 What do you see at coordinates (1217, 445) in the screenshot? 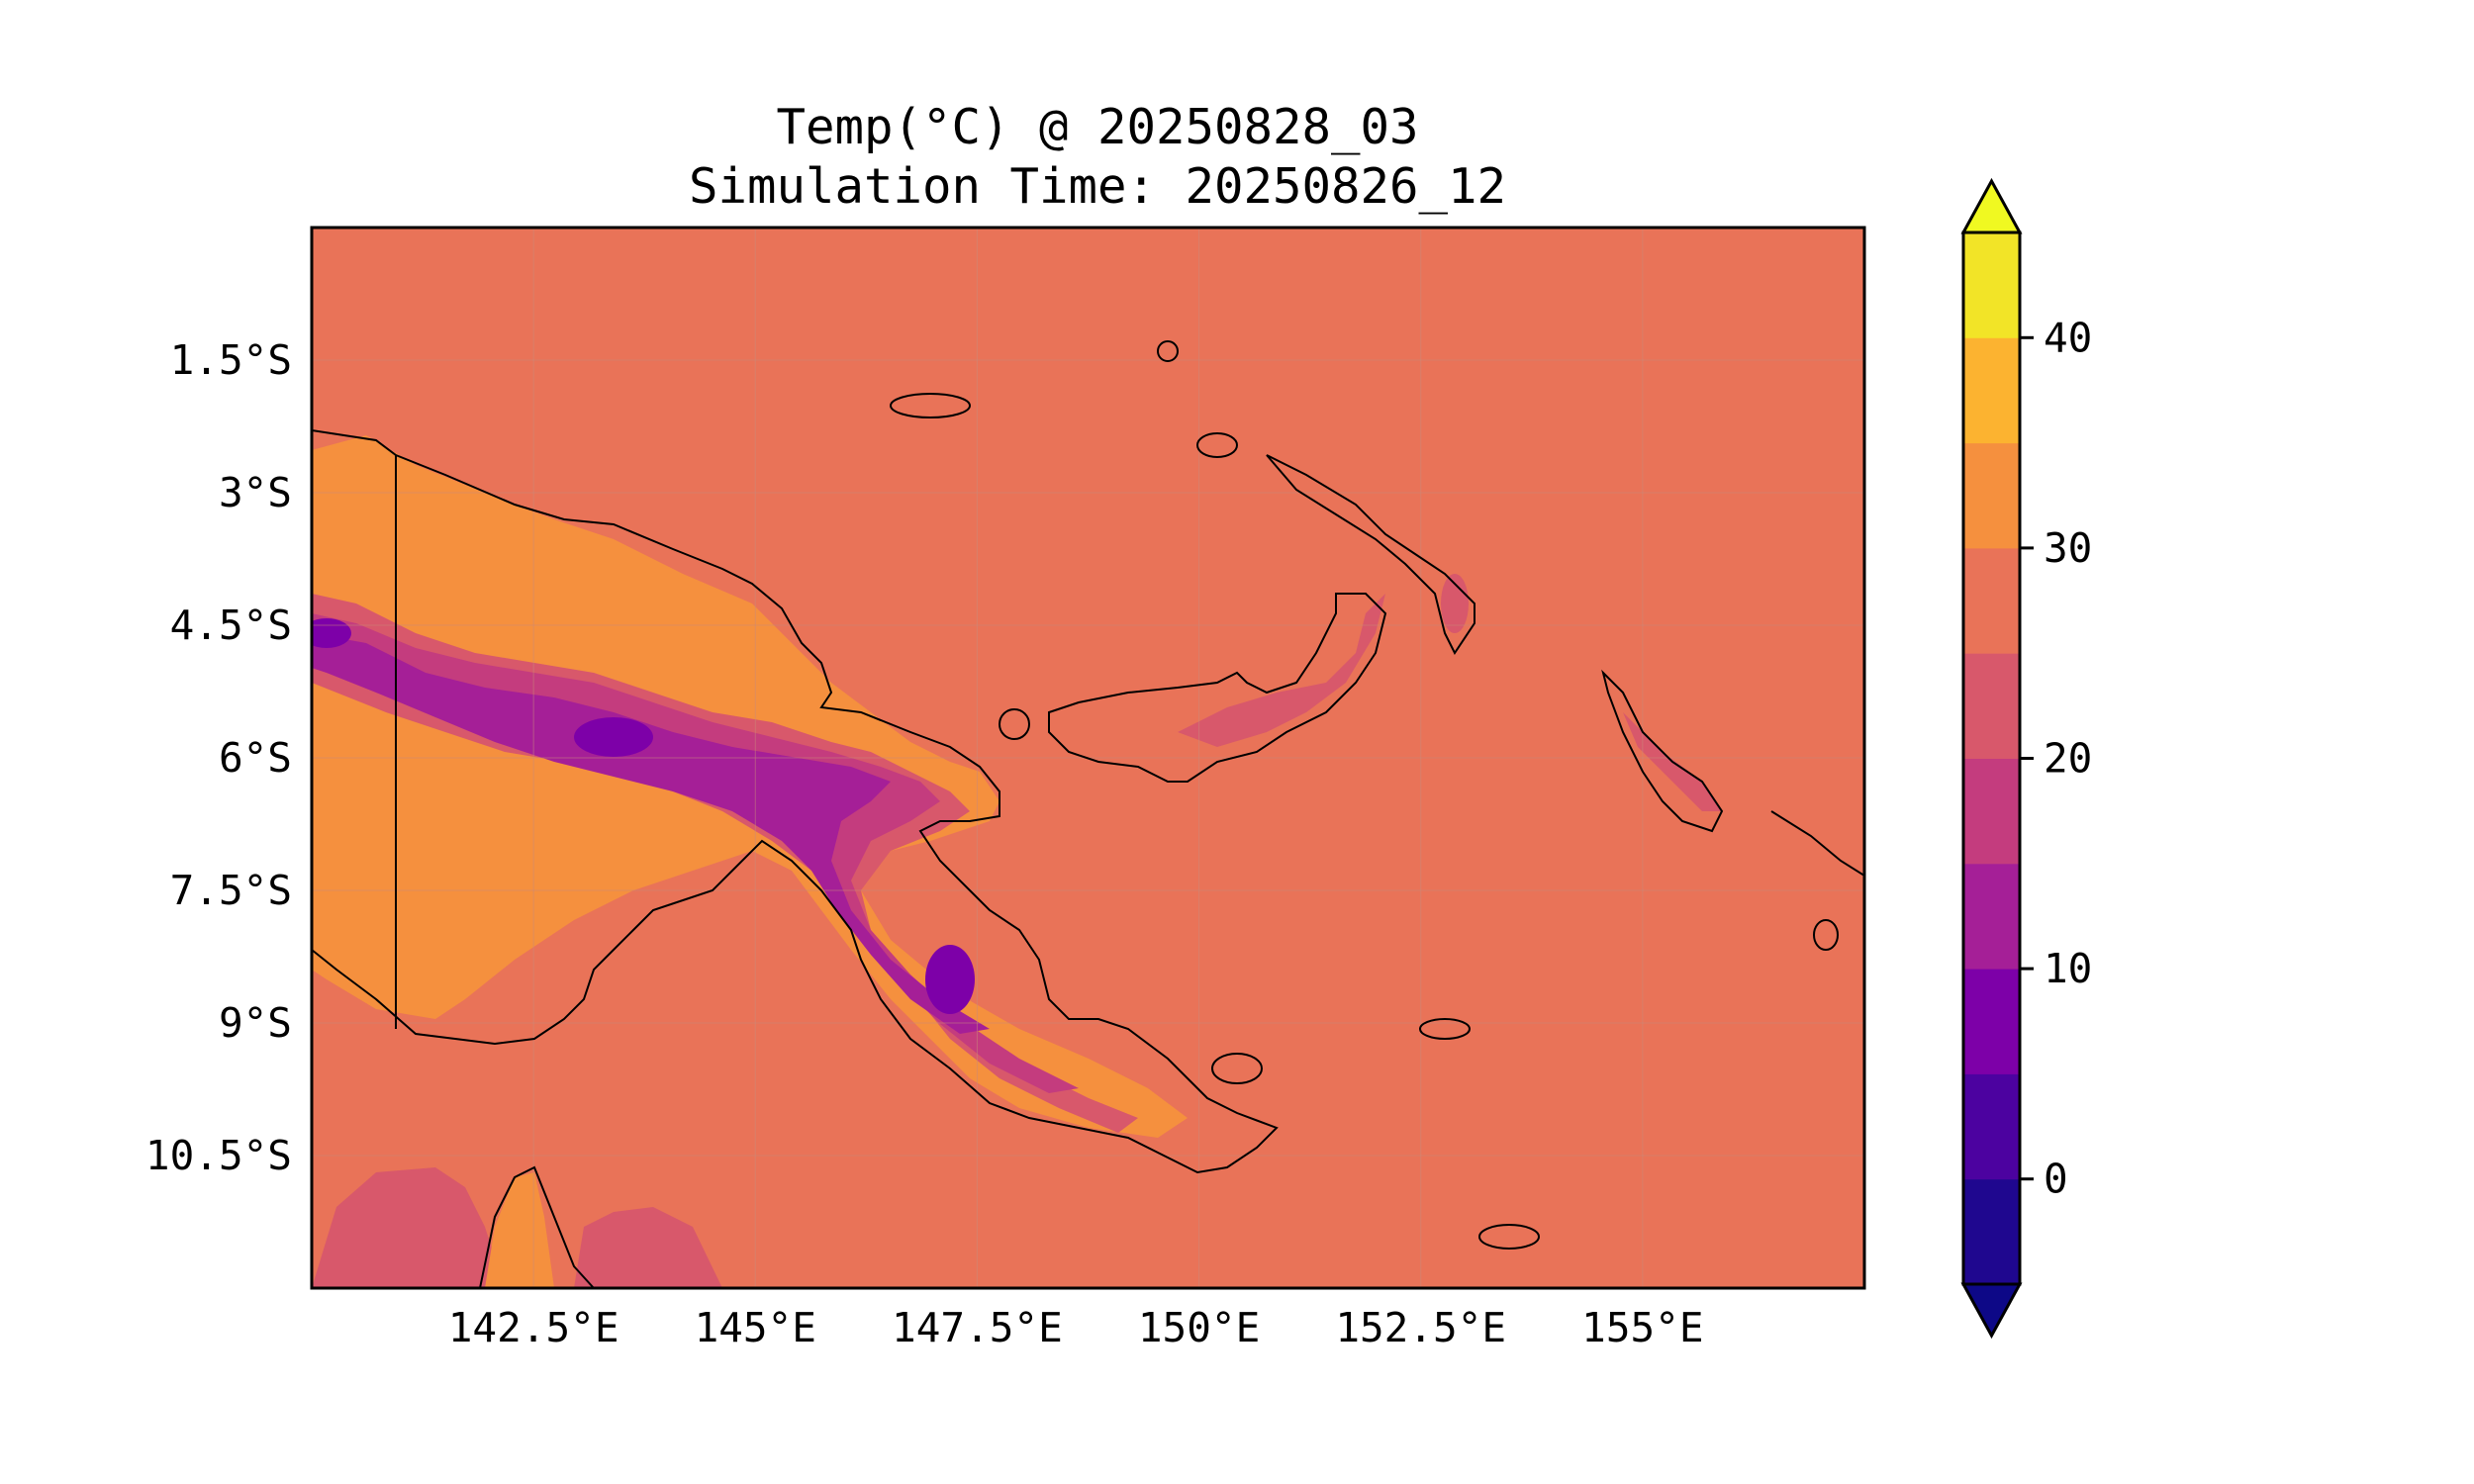
I see `coastline-new-hanover` at bounding box center [1217, 445].